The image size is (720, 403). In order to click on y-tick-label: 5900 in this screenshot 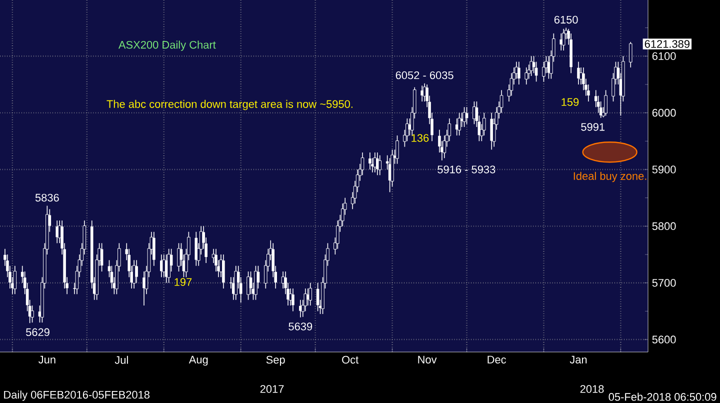, I will do `click(664, 170)`.